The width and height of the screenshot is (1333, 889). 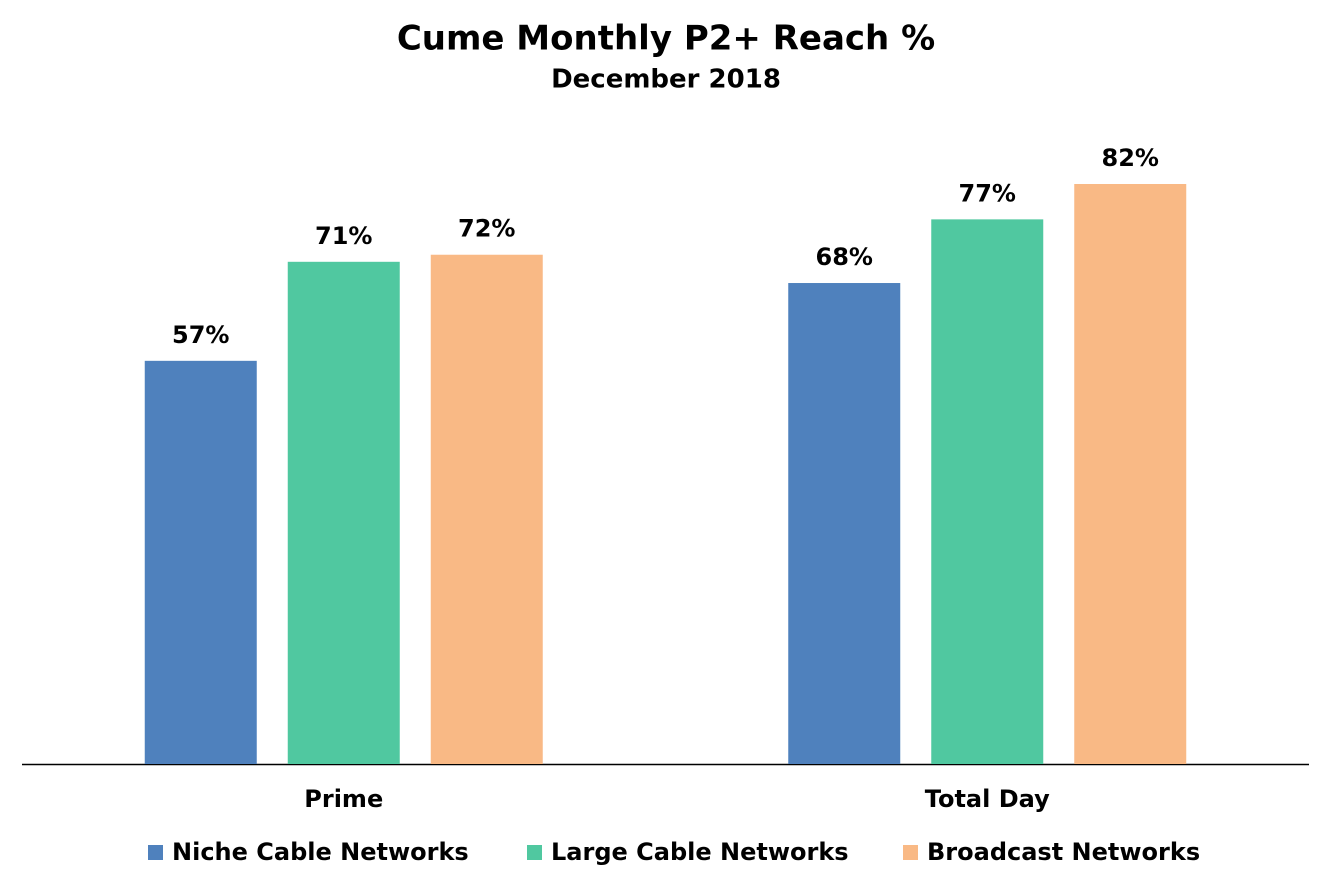 What do you see at coordinates (1130, 158) in the screenshot?
I see `data-label: 82%` at bounding box center [1130, 158].